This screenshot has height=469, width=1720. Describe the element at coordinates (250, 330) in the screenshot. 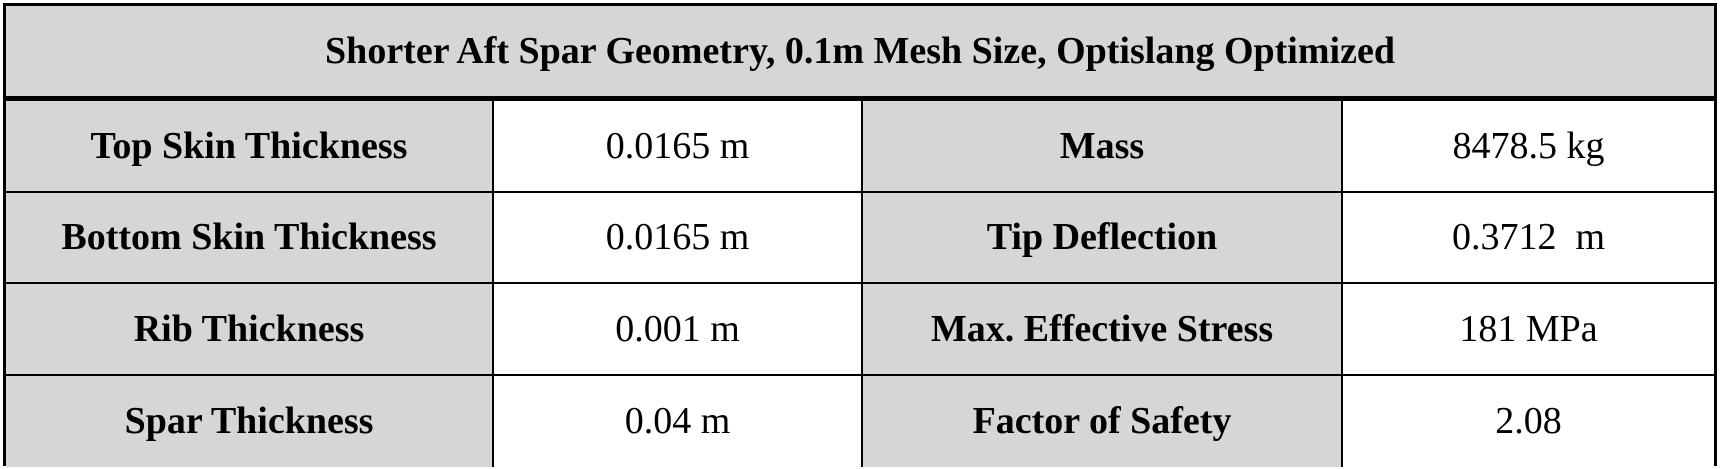

I see `label-rib-thickness: Rib Thickness` at that location.